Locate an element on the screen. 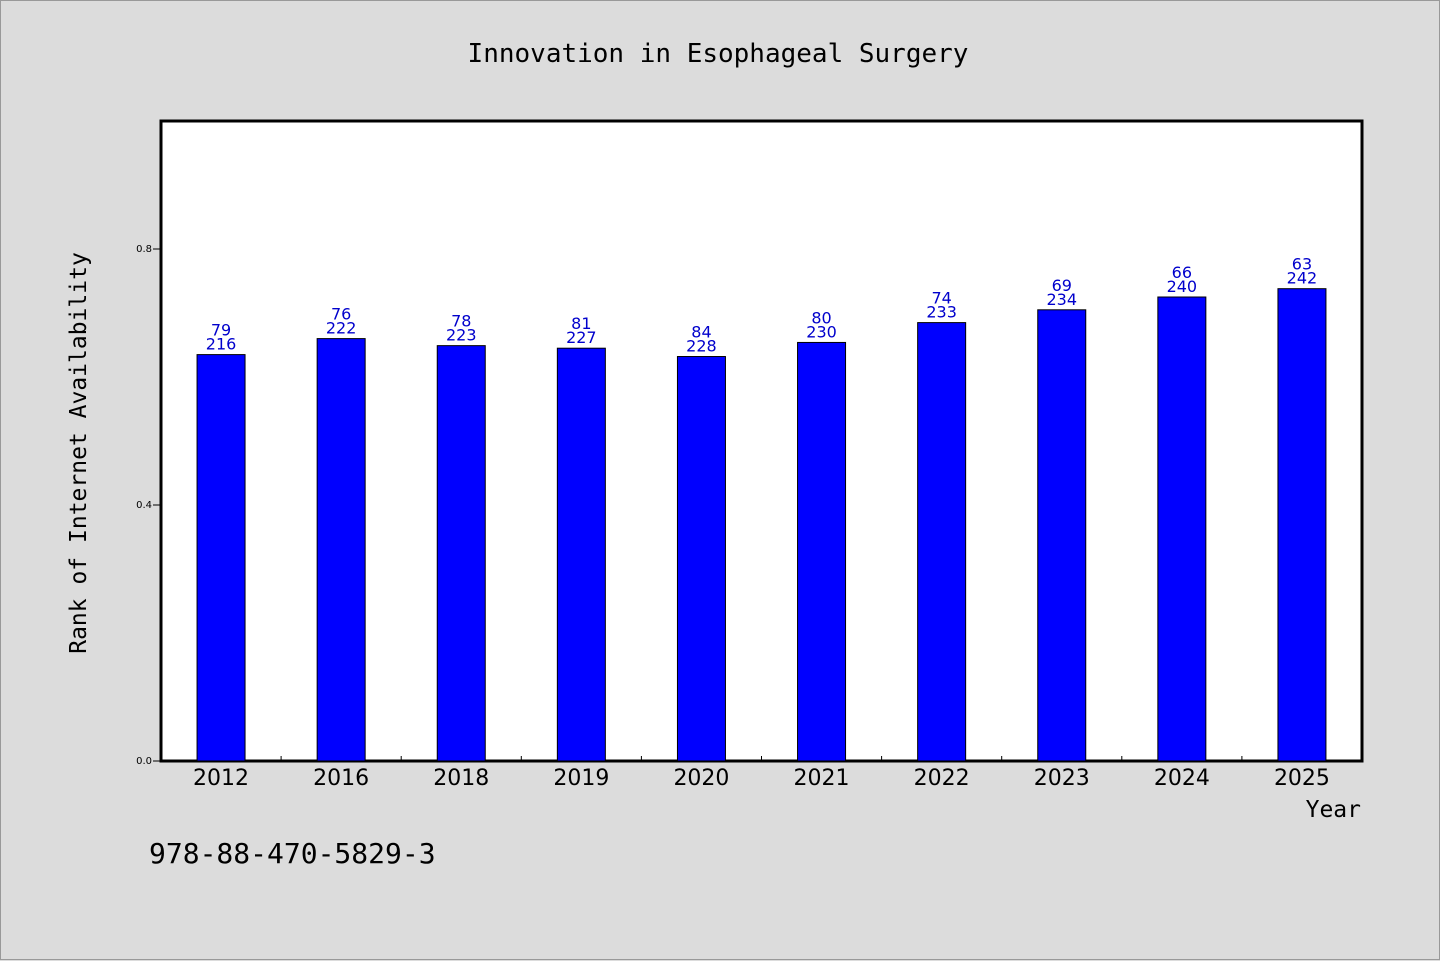  bar-label-top-2019: 81 is located at coordinates (581, 323).